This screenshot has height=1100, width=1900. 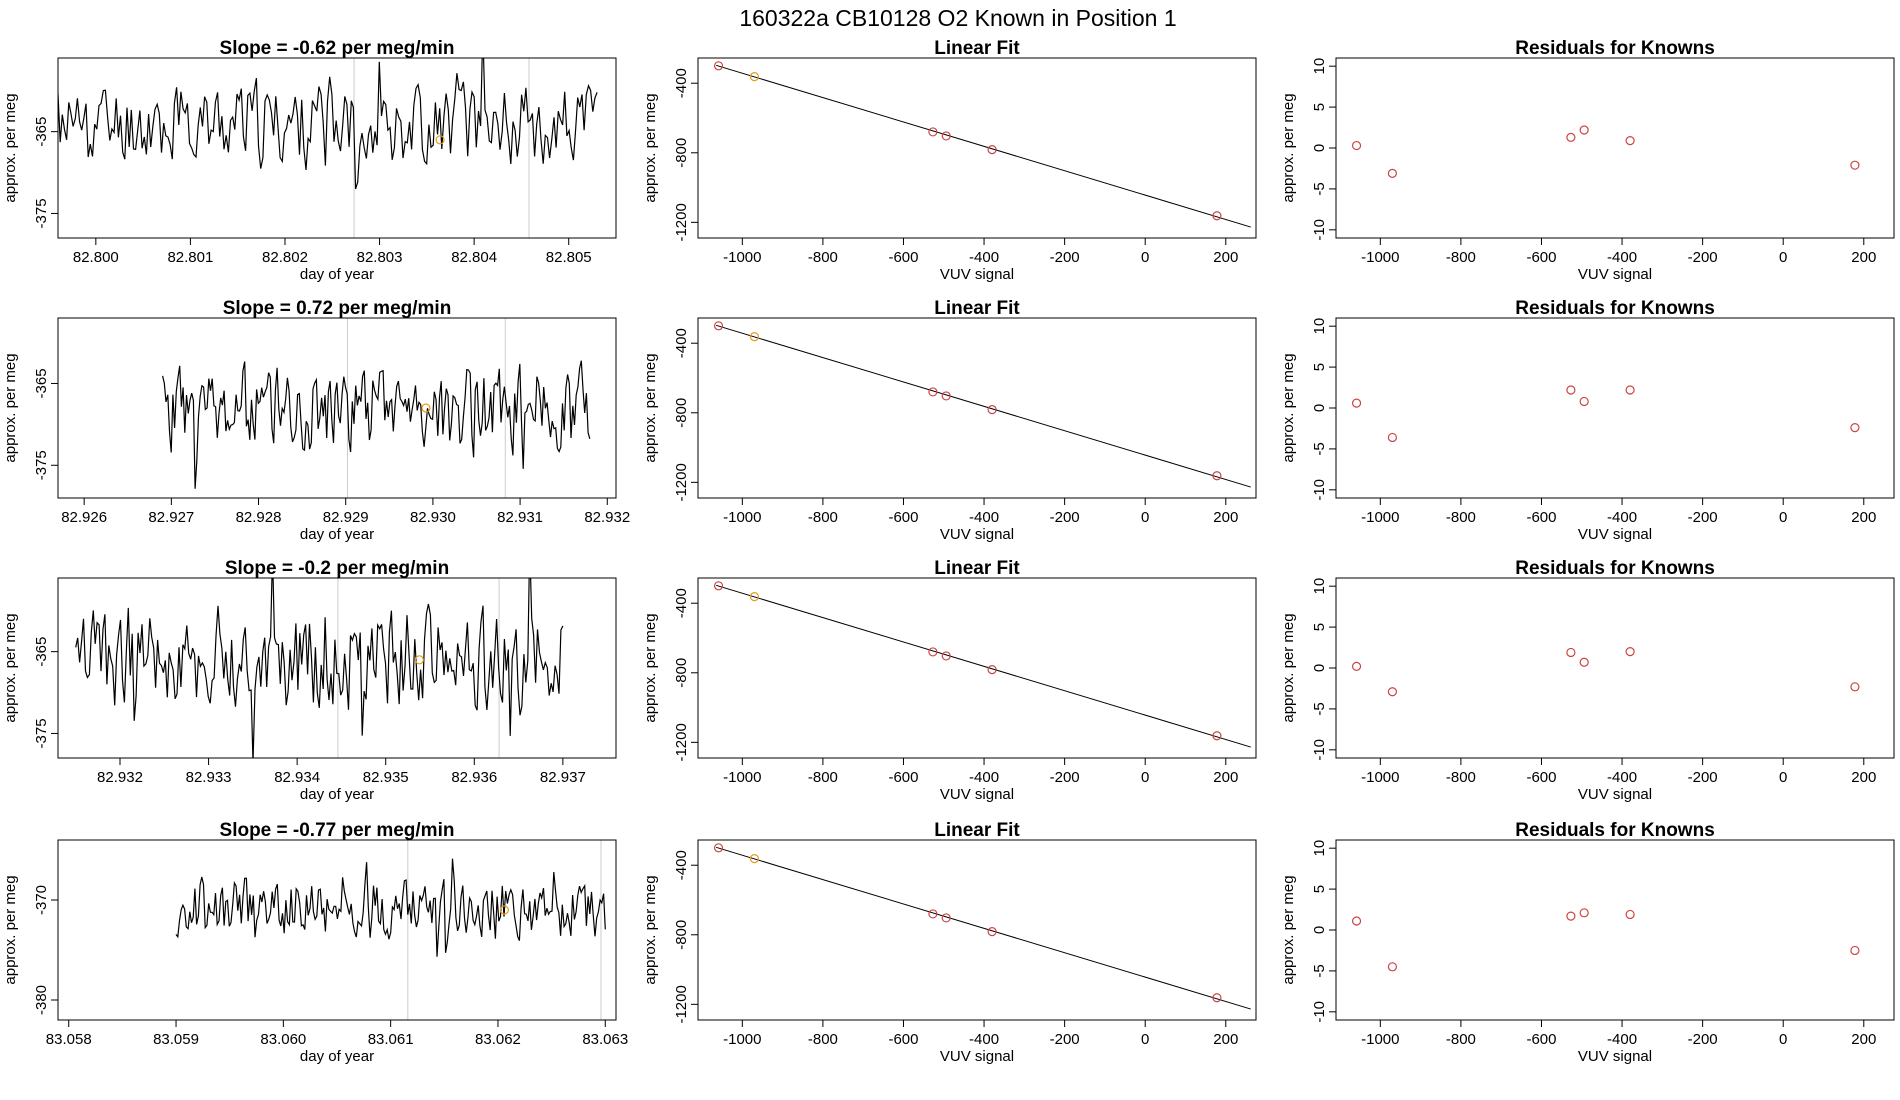 What do you see at coordinates (176, 1039) in the screenshot?
I see `x-tick-label: 83.059` at bounding box center [176, 1039].